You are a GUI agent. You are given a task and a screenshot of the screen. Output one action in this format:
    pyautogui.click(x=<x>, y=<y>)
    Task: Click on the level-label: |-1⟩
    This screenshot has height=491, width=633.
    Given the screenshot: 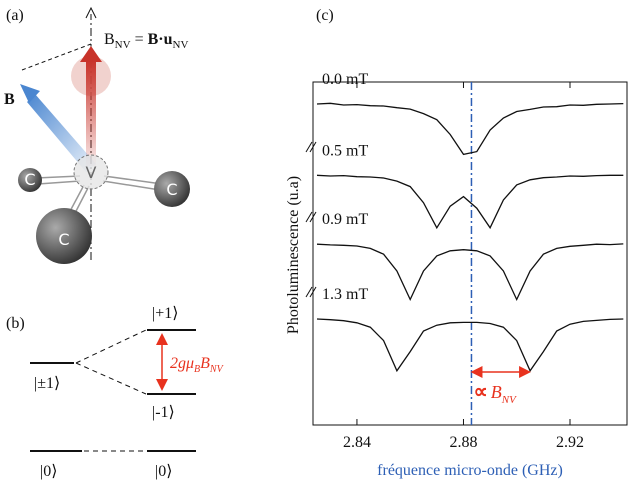 What is the action you would take?
    pyautogui.click(x=163, y=412)
    